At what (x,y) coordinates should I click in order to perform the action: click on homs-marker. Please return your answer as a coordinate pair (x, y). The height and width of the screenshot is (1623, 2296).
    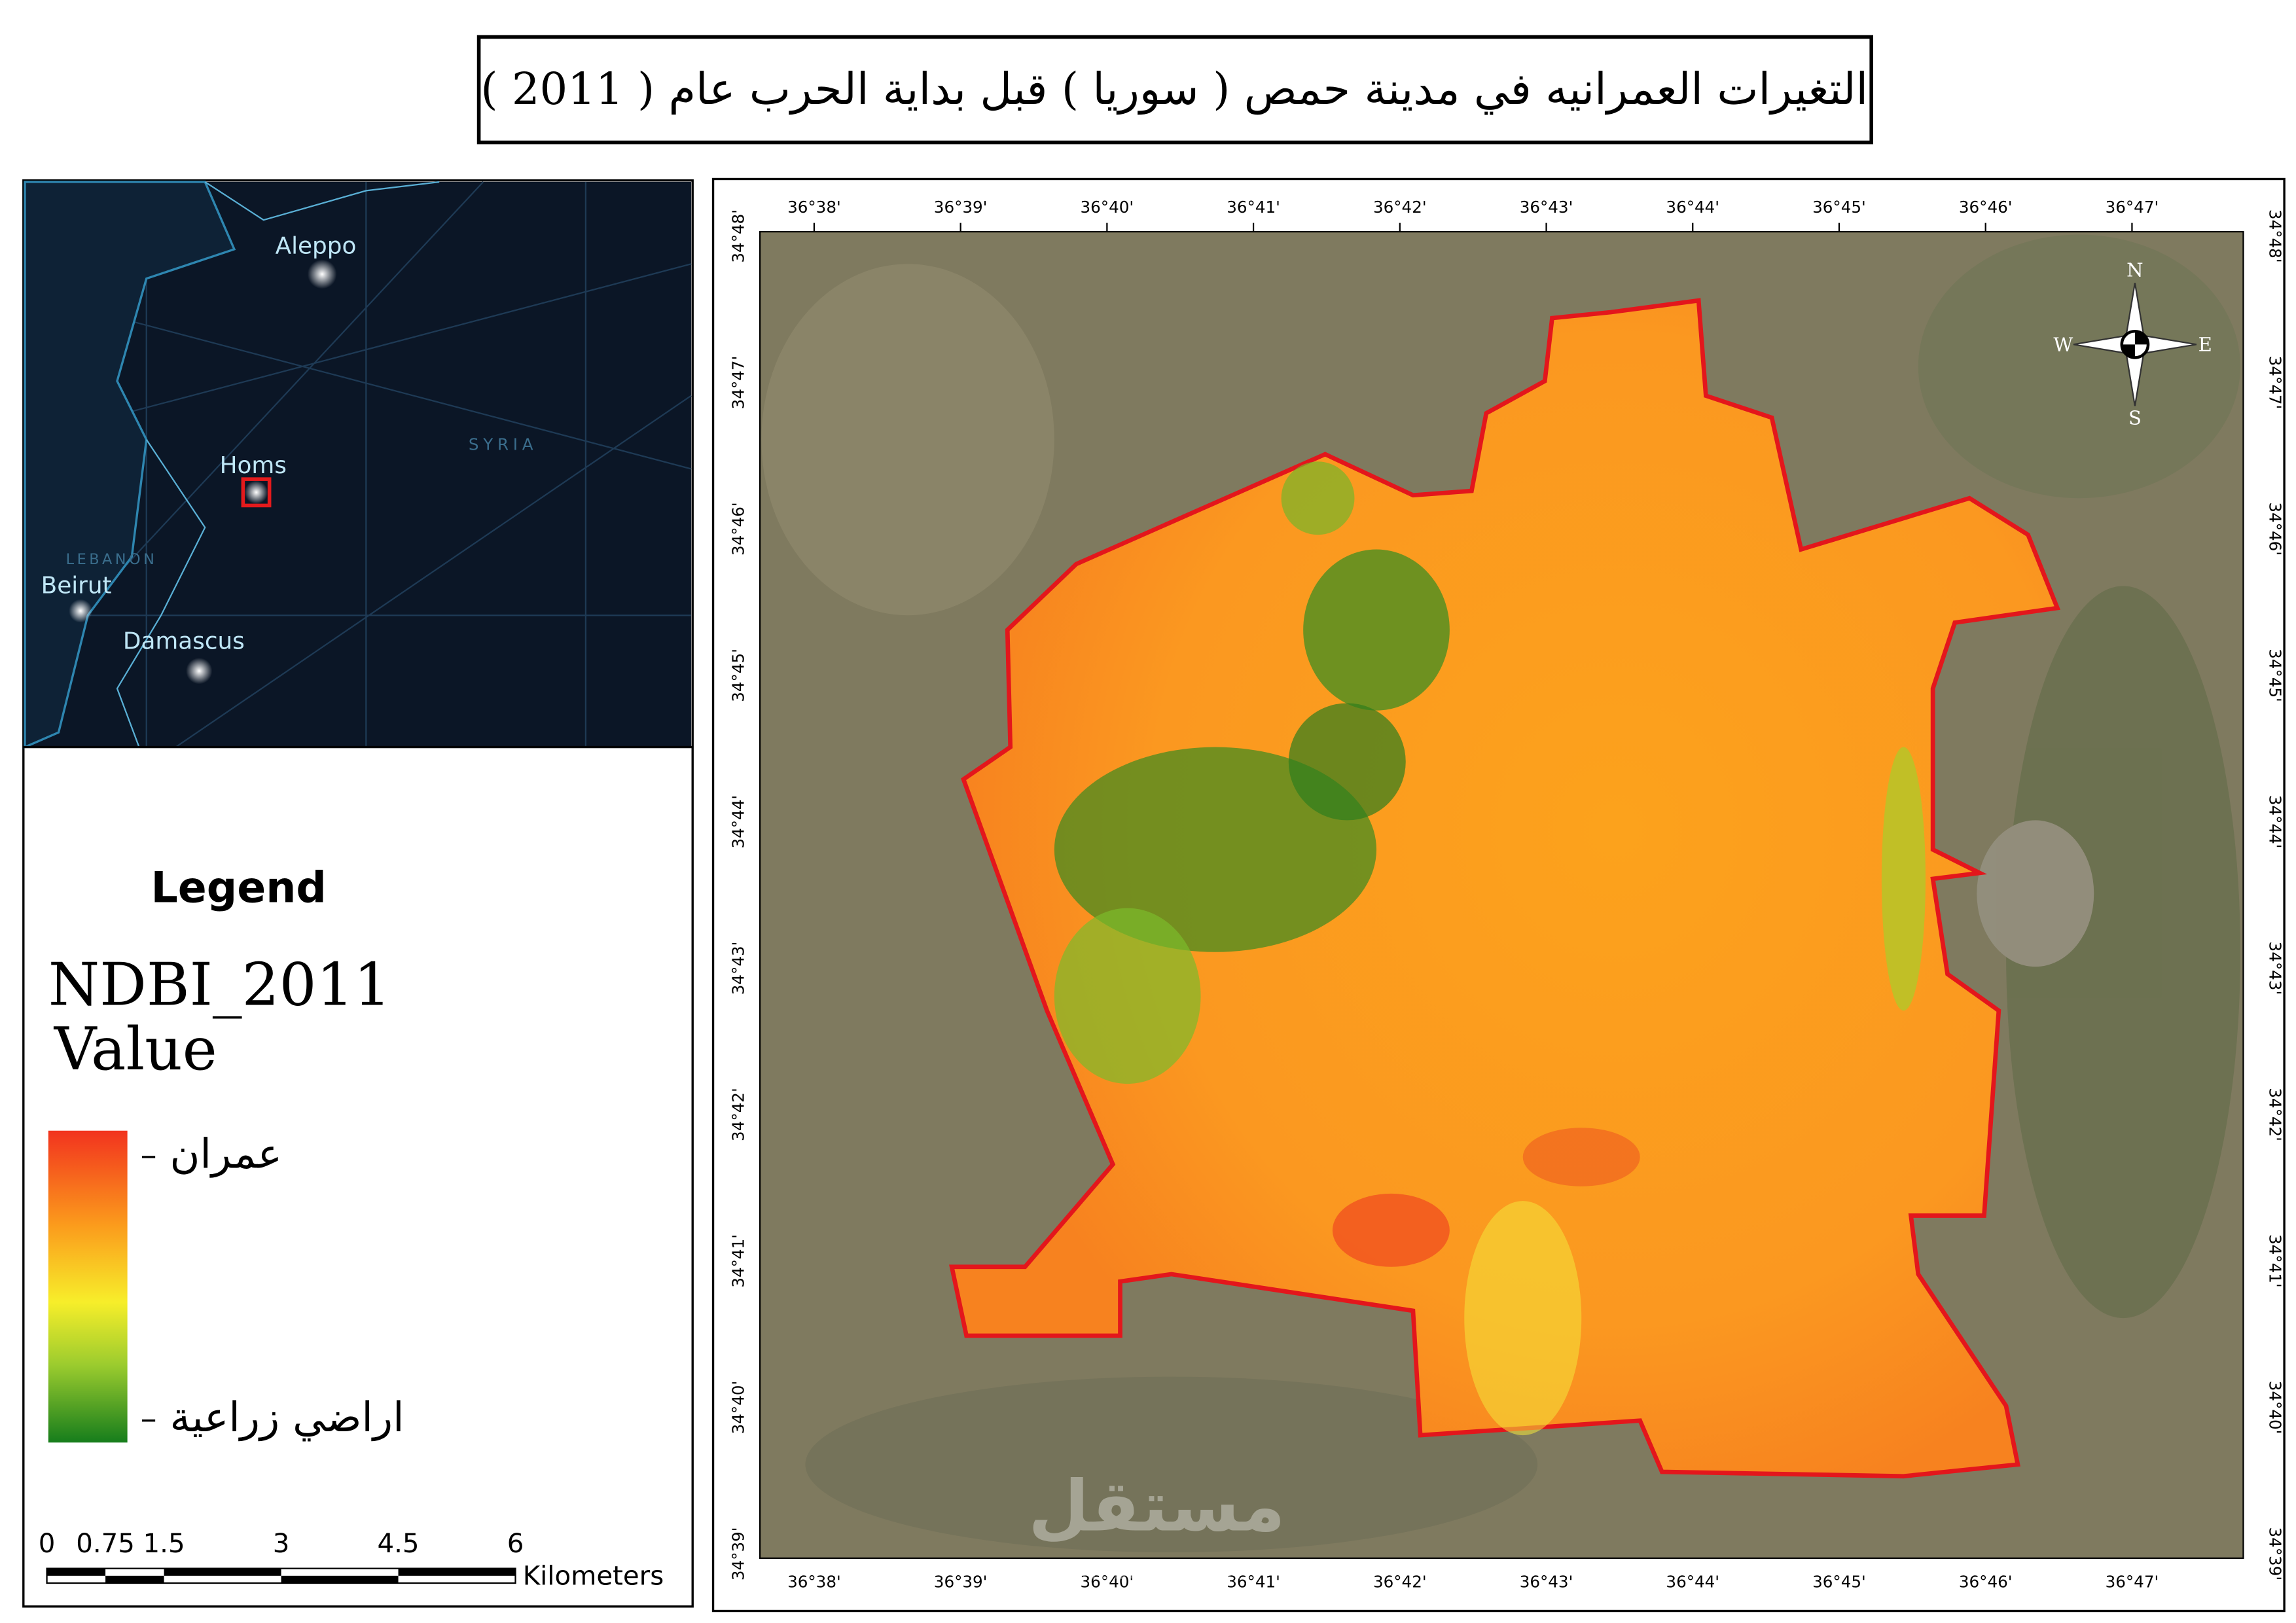
    Looking at the image, I should click on (256, 492).